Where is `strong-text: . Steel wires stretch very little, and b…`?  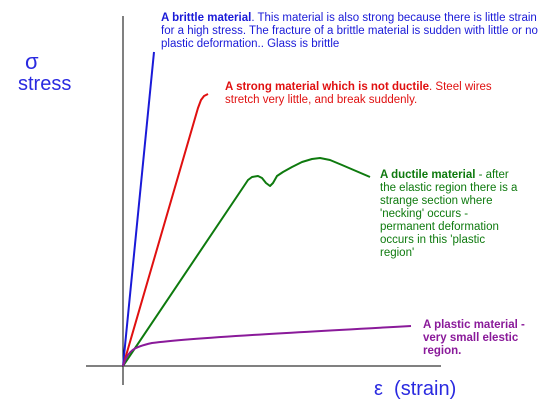 strong-text: . Steel wires stretch very little, and b… is located at coordinates (358, 93).